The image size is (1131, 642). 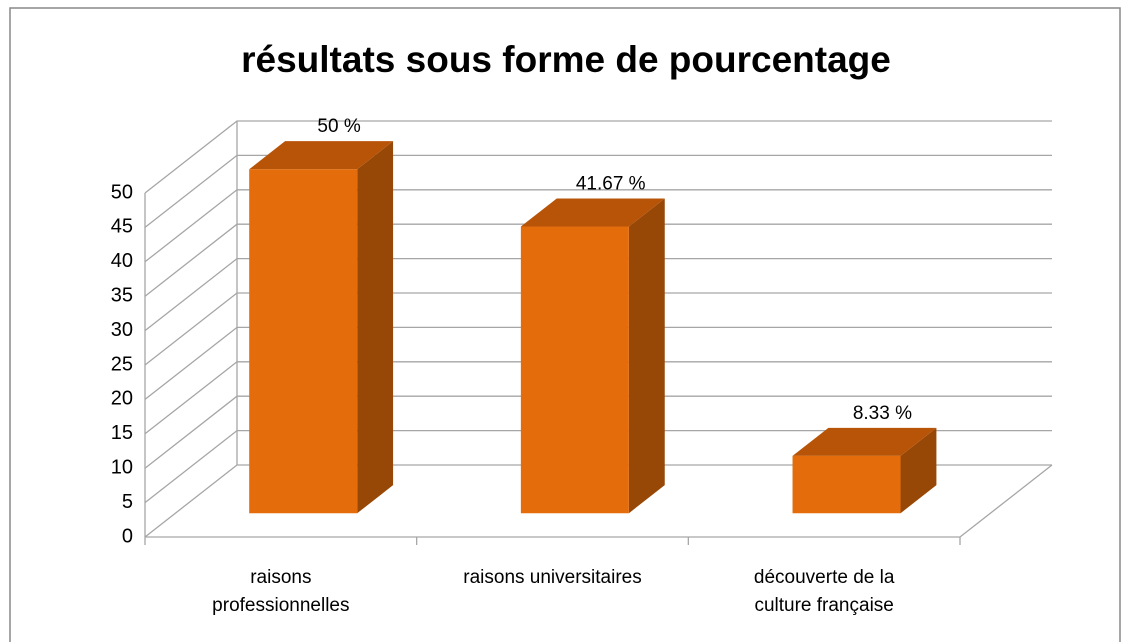 I want to click on y-tick-label: 40, so click(x=122, y=261).